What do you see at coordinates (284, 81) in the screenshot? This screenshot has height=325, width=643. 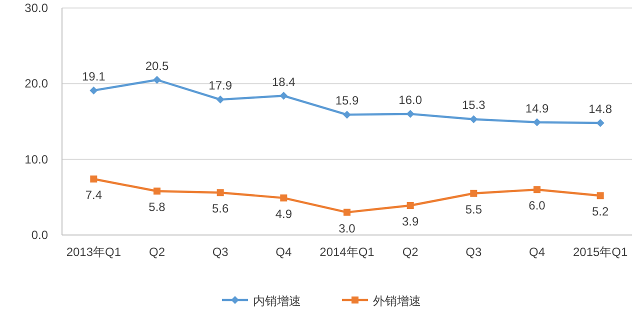 I see `data-label: 18.4` at bounding box center [284, 81].